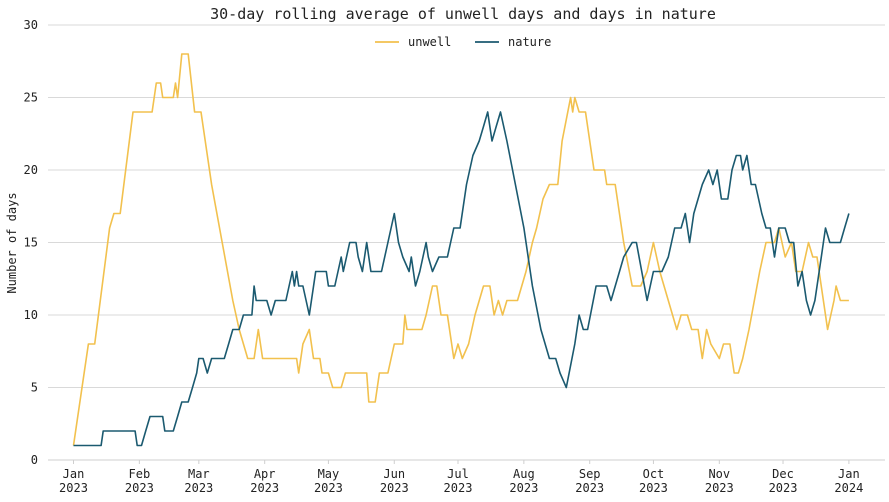  Describe the element at coordinates (31, 315) in the screenshot. I see `y-tick-label: 10` at that location.